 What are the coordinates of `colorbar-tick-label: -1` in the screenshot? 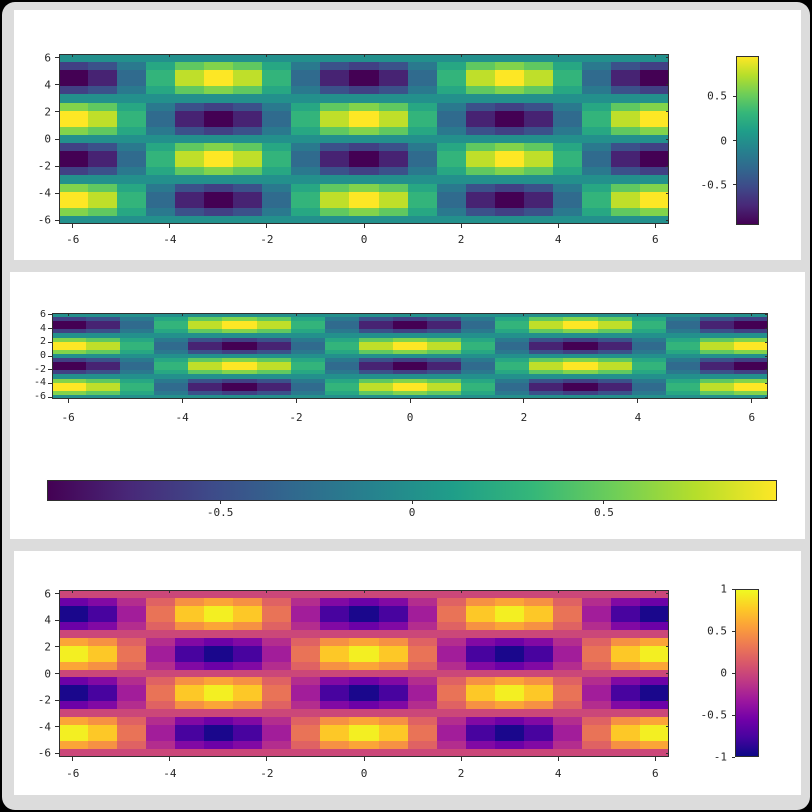 It's located at (720, 757).